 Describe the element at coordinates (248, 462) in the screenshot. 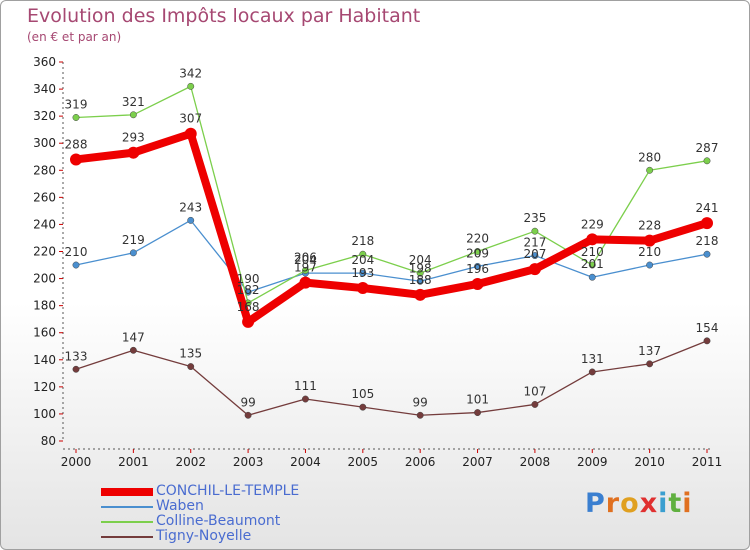

I see `x-tick-label: 2003` at that location.